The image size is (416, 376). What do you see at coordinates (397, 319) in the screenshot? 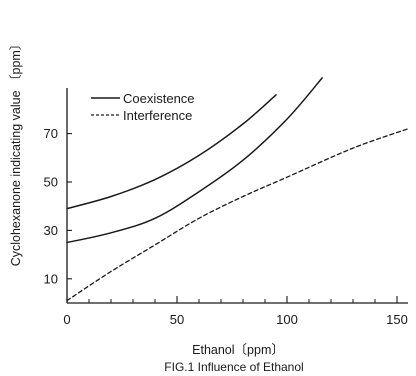
I see `x-tick-label: 150` at bounding box center [397, 319].